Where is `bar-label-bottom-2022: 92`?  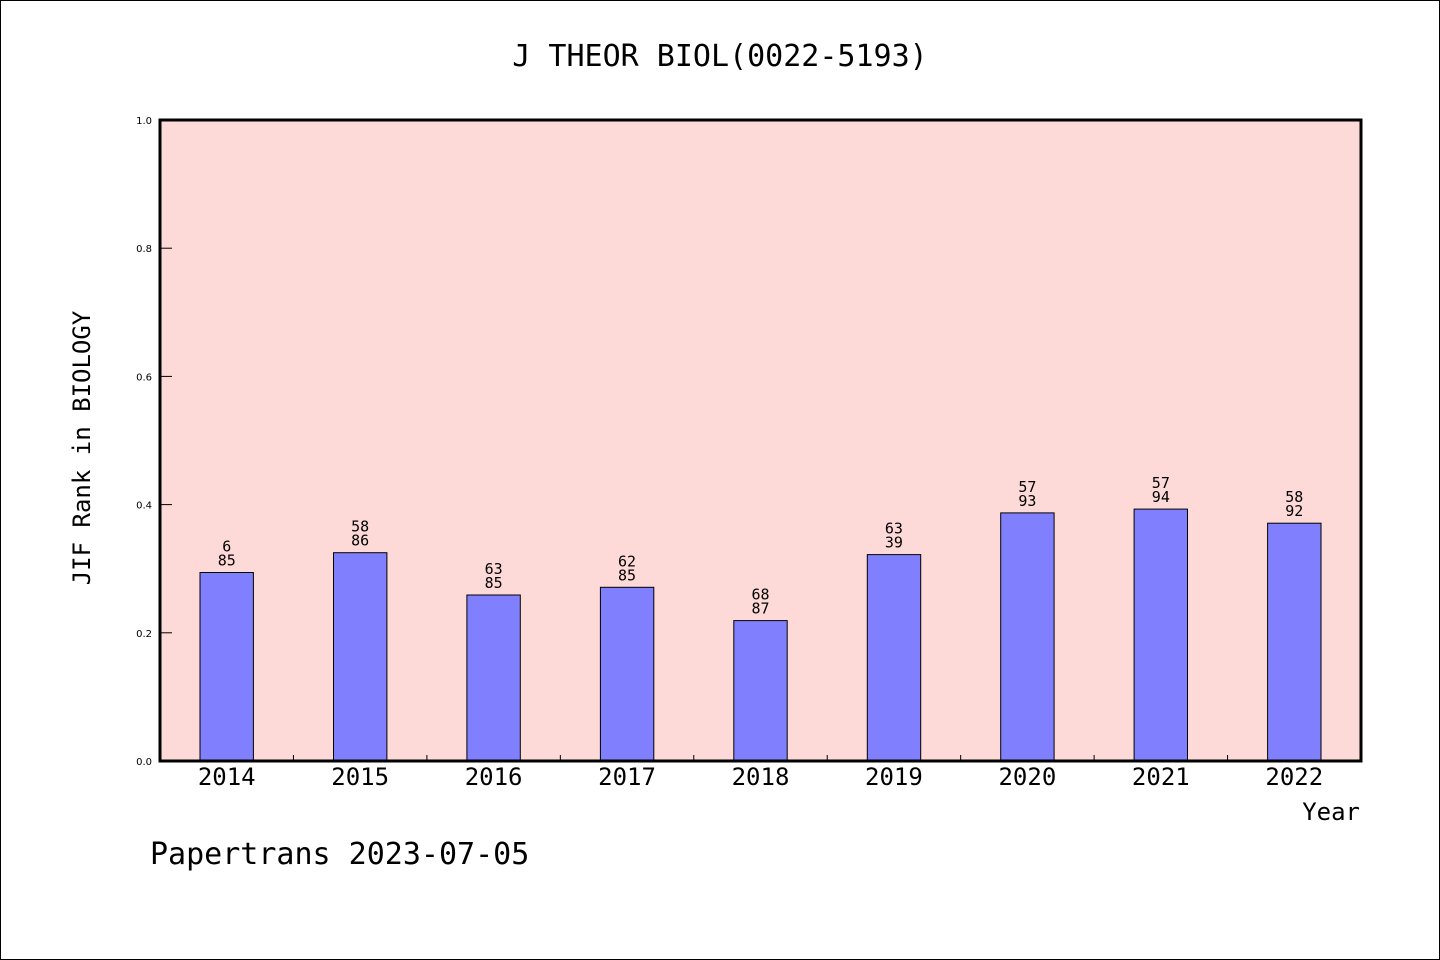 bar-label-bottom-2022: 92 is located at coordinates (1294, 511).